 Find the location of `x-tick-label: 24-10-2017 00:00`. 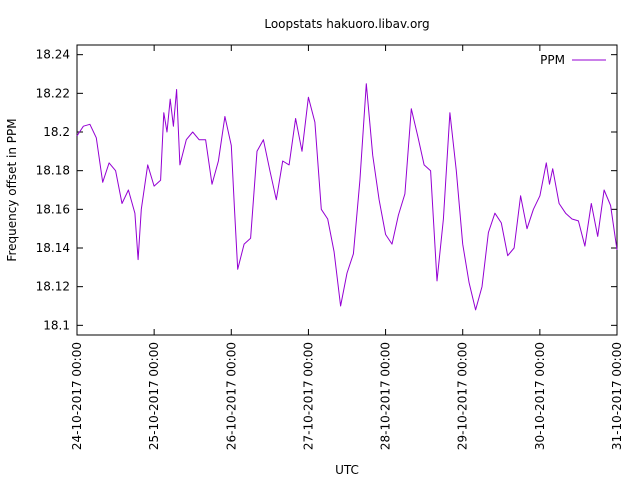

x-tick-label: 24-10-2017 00:00 is located at coordinates (77, 396).